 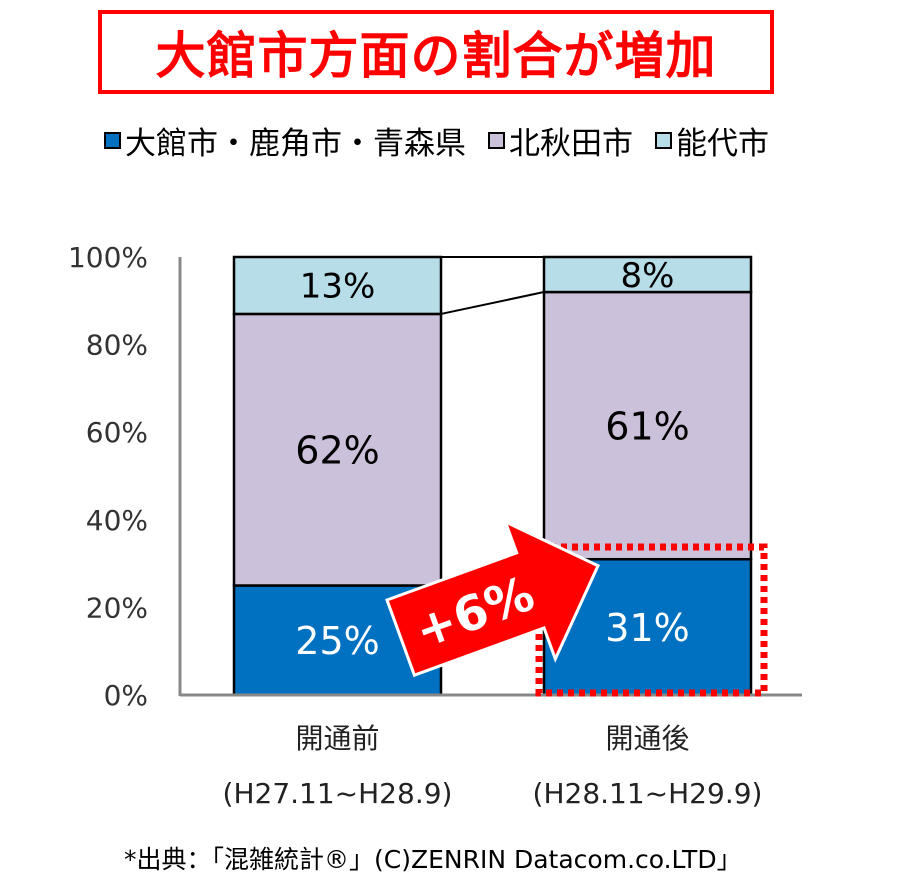 I want to click on x-category-label-0: 開通前, so click(x=337, y=738).